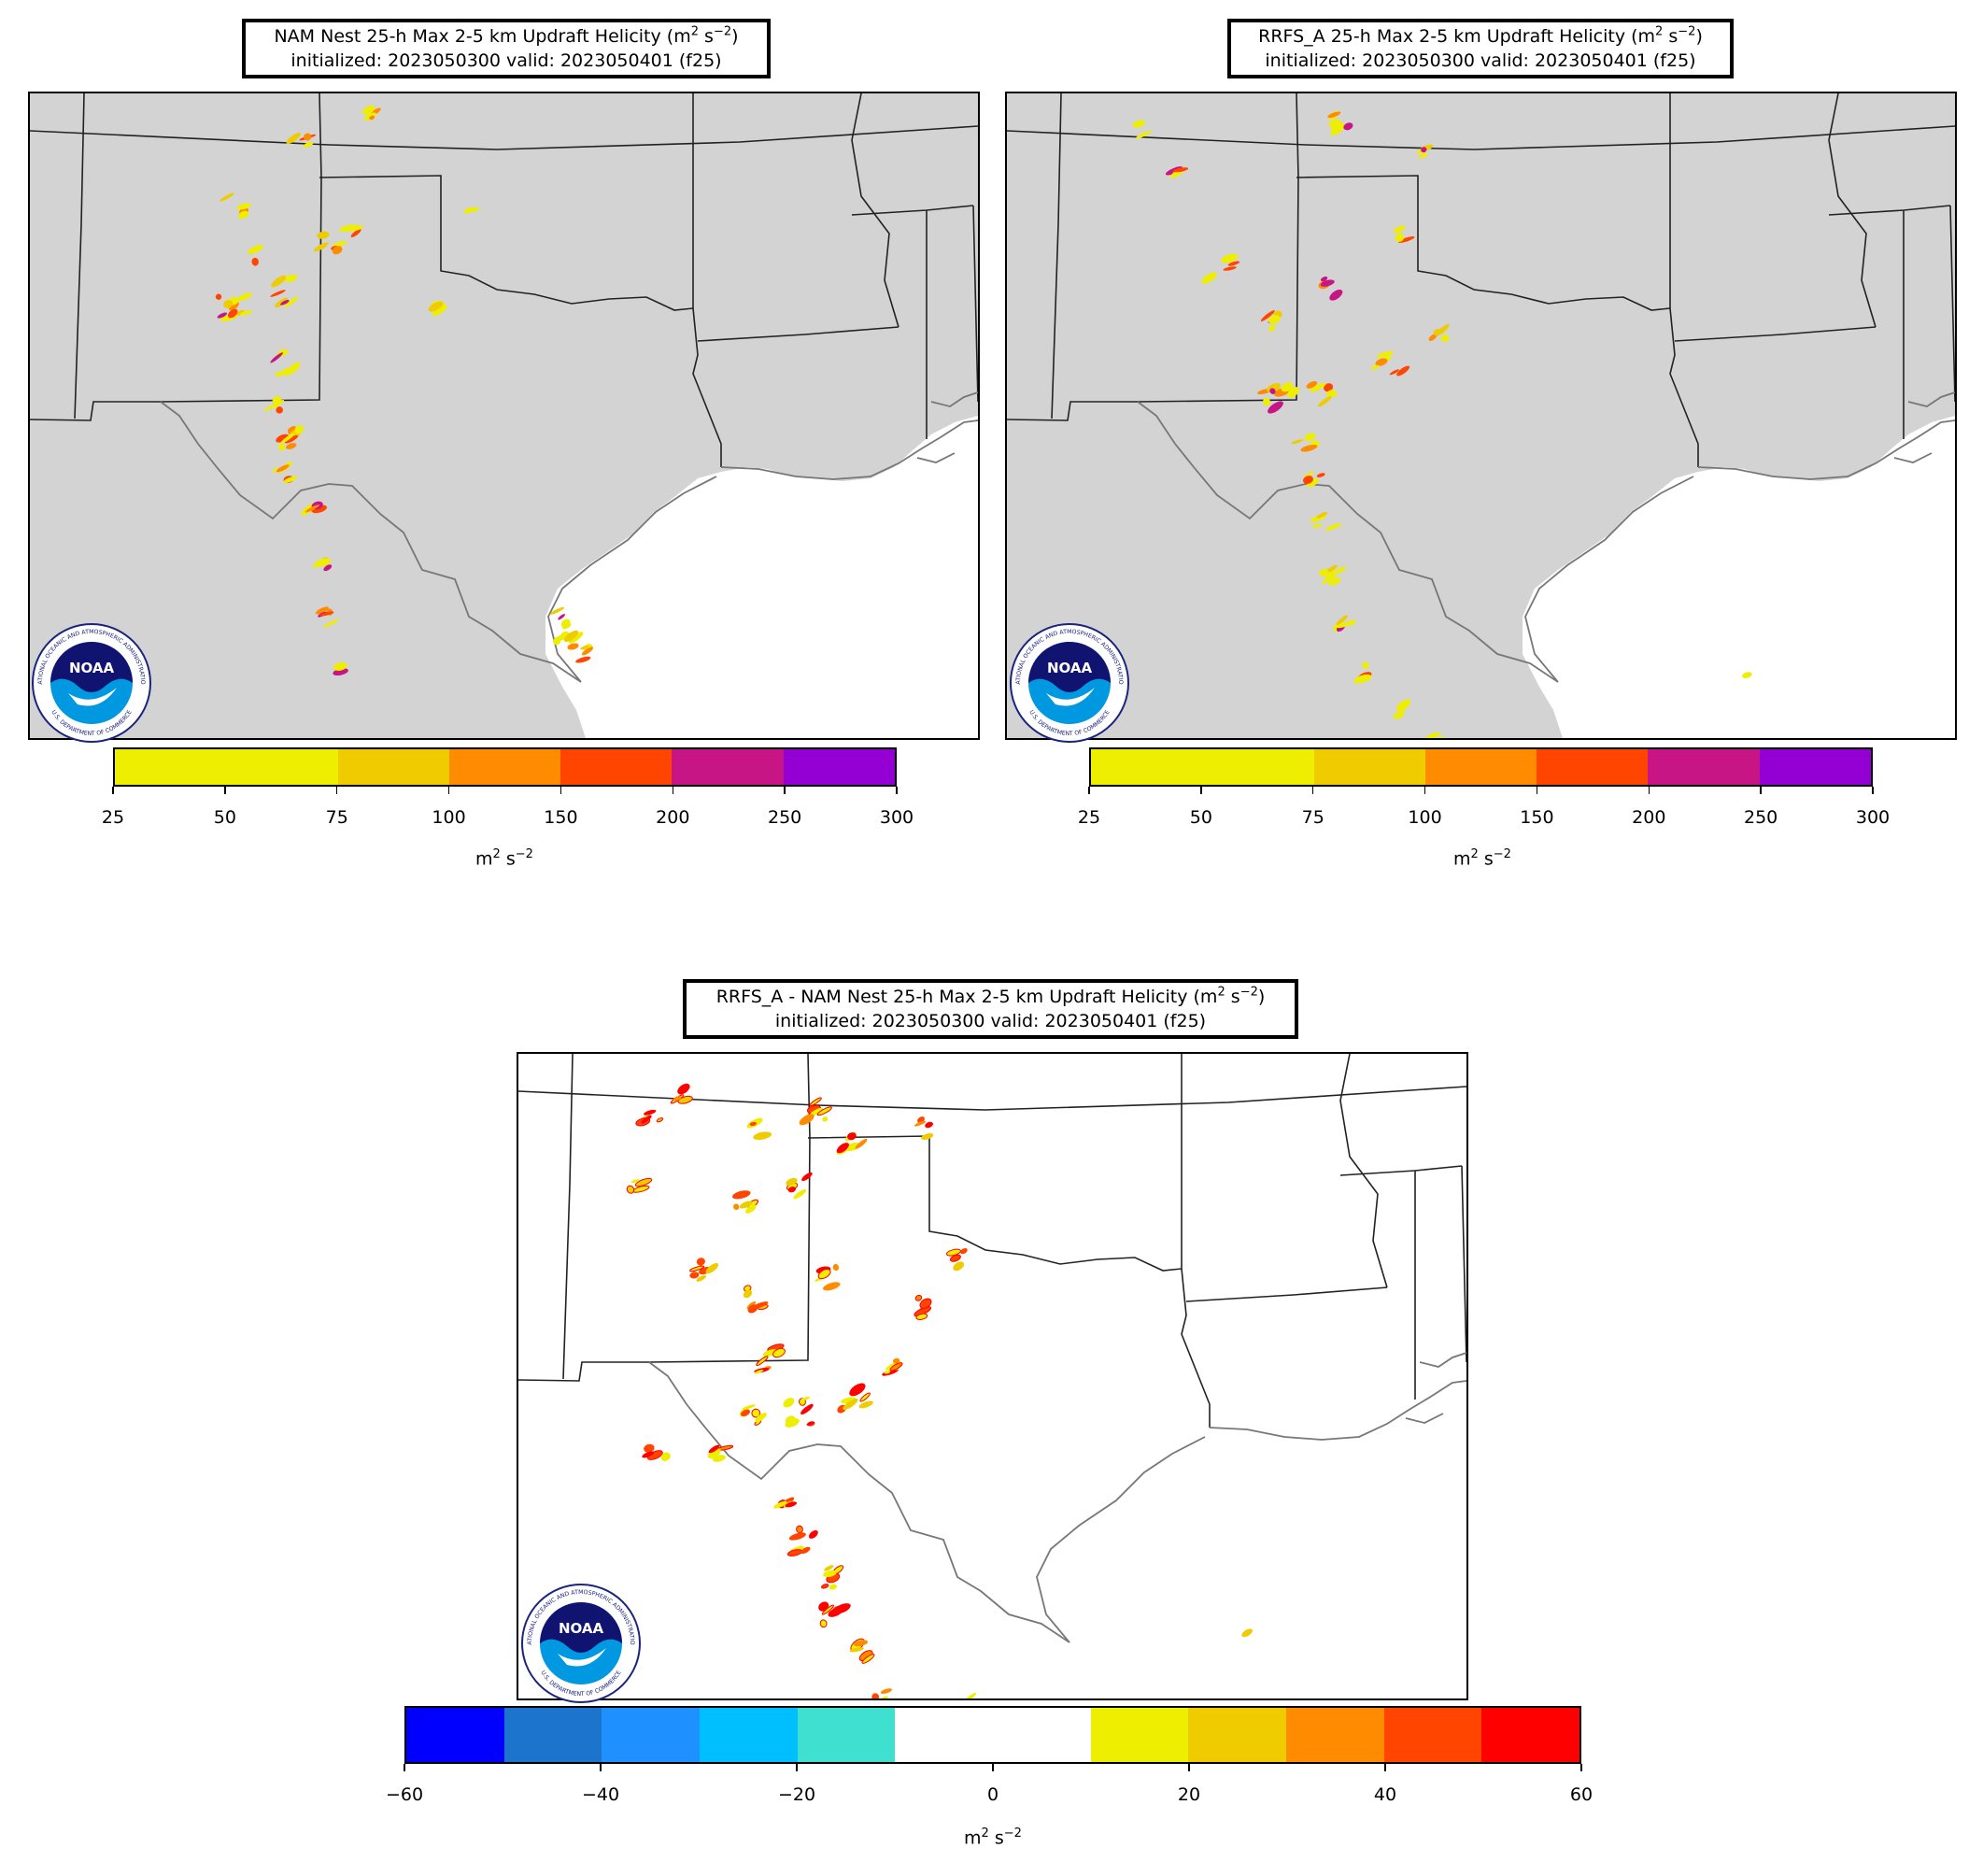  Describe the element at coordinates (993, 1837) in the screenshot. I see `diff-colorbar-unit: m2 s−2` at that location.